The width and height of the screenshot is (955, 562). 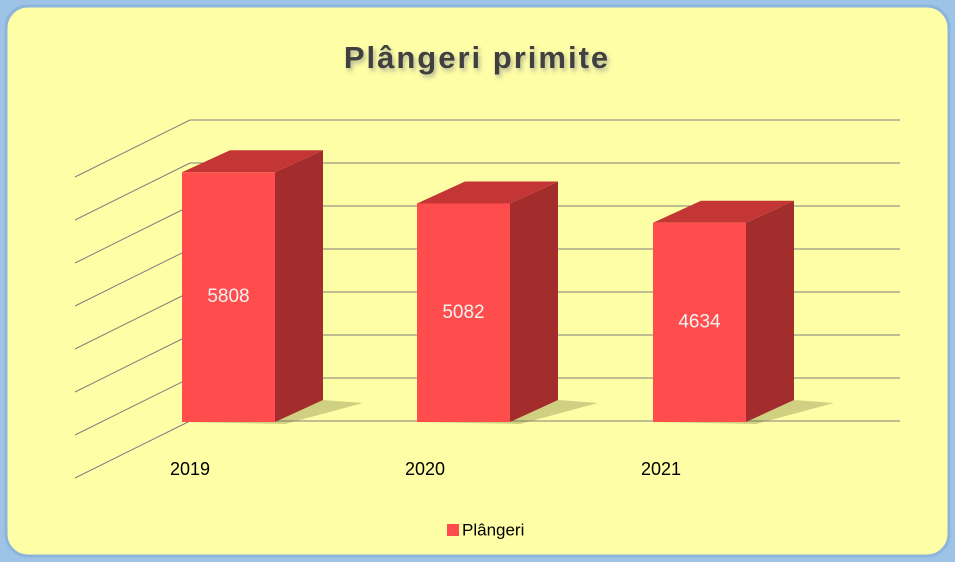 What do you see at coordinates (190, 469) in the screenshot?
I see `x-tick-label: 2019` at bounding box center [190, 469].